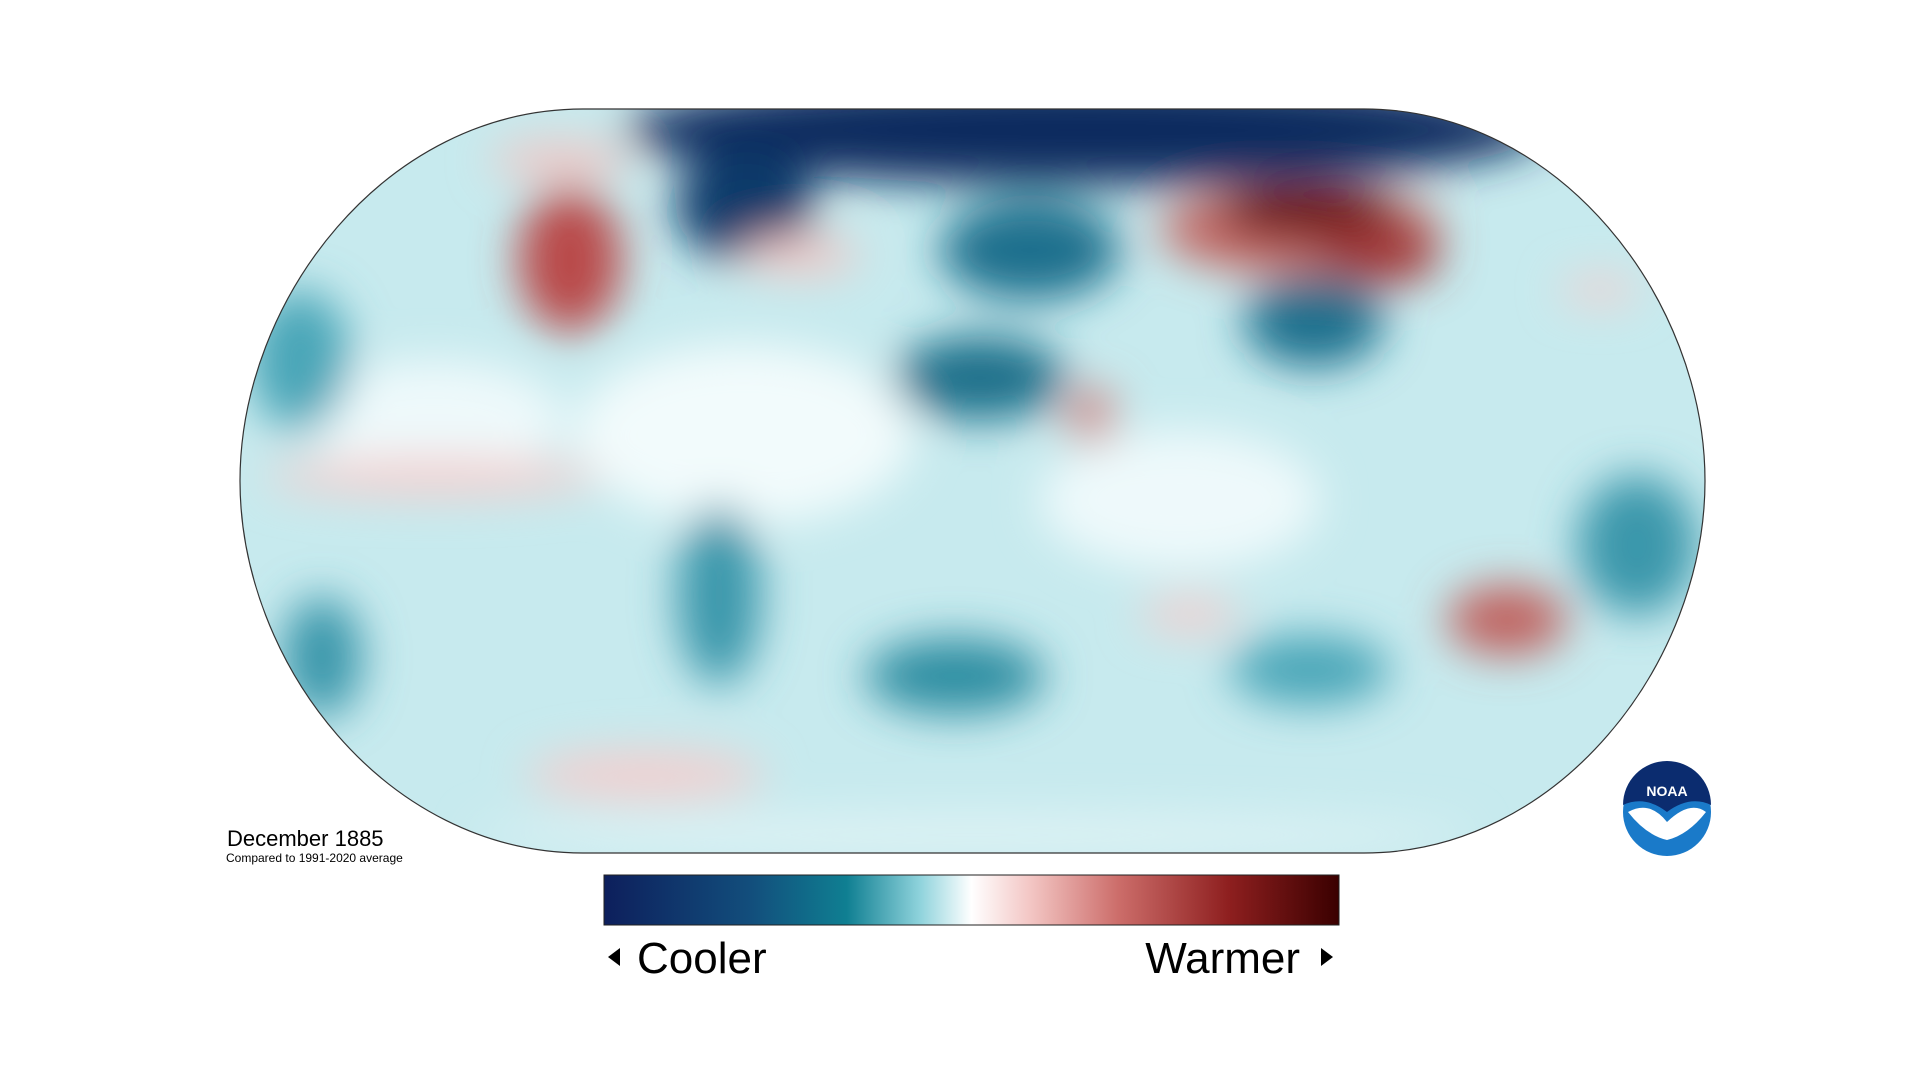  Describe the element at coordinates (314, 858) in the screenshot. I see `map-subtitle: Compared to 1991-2020 average` at that location.